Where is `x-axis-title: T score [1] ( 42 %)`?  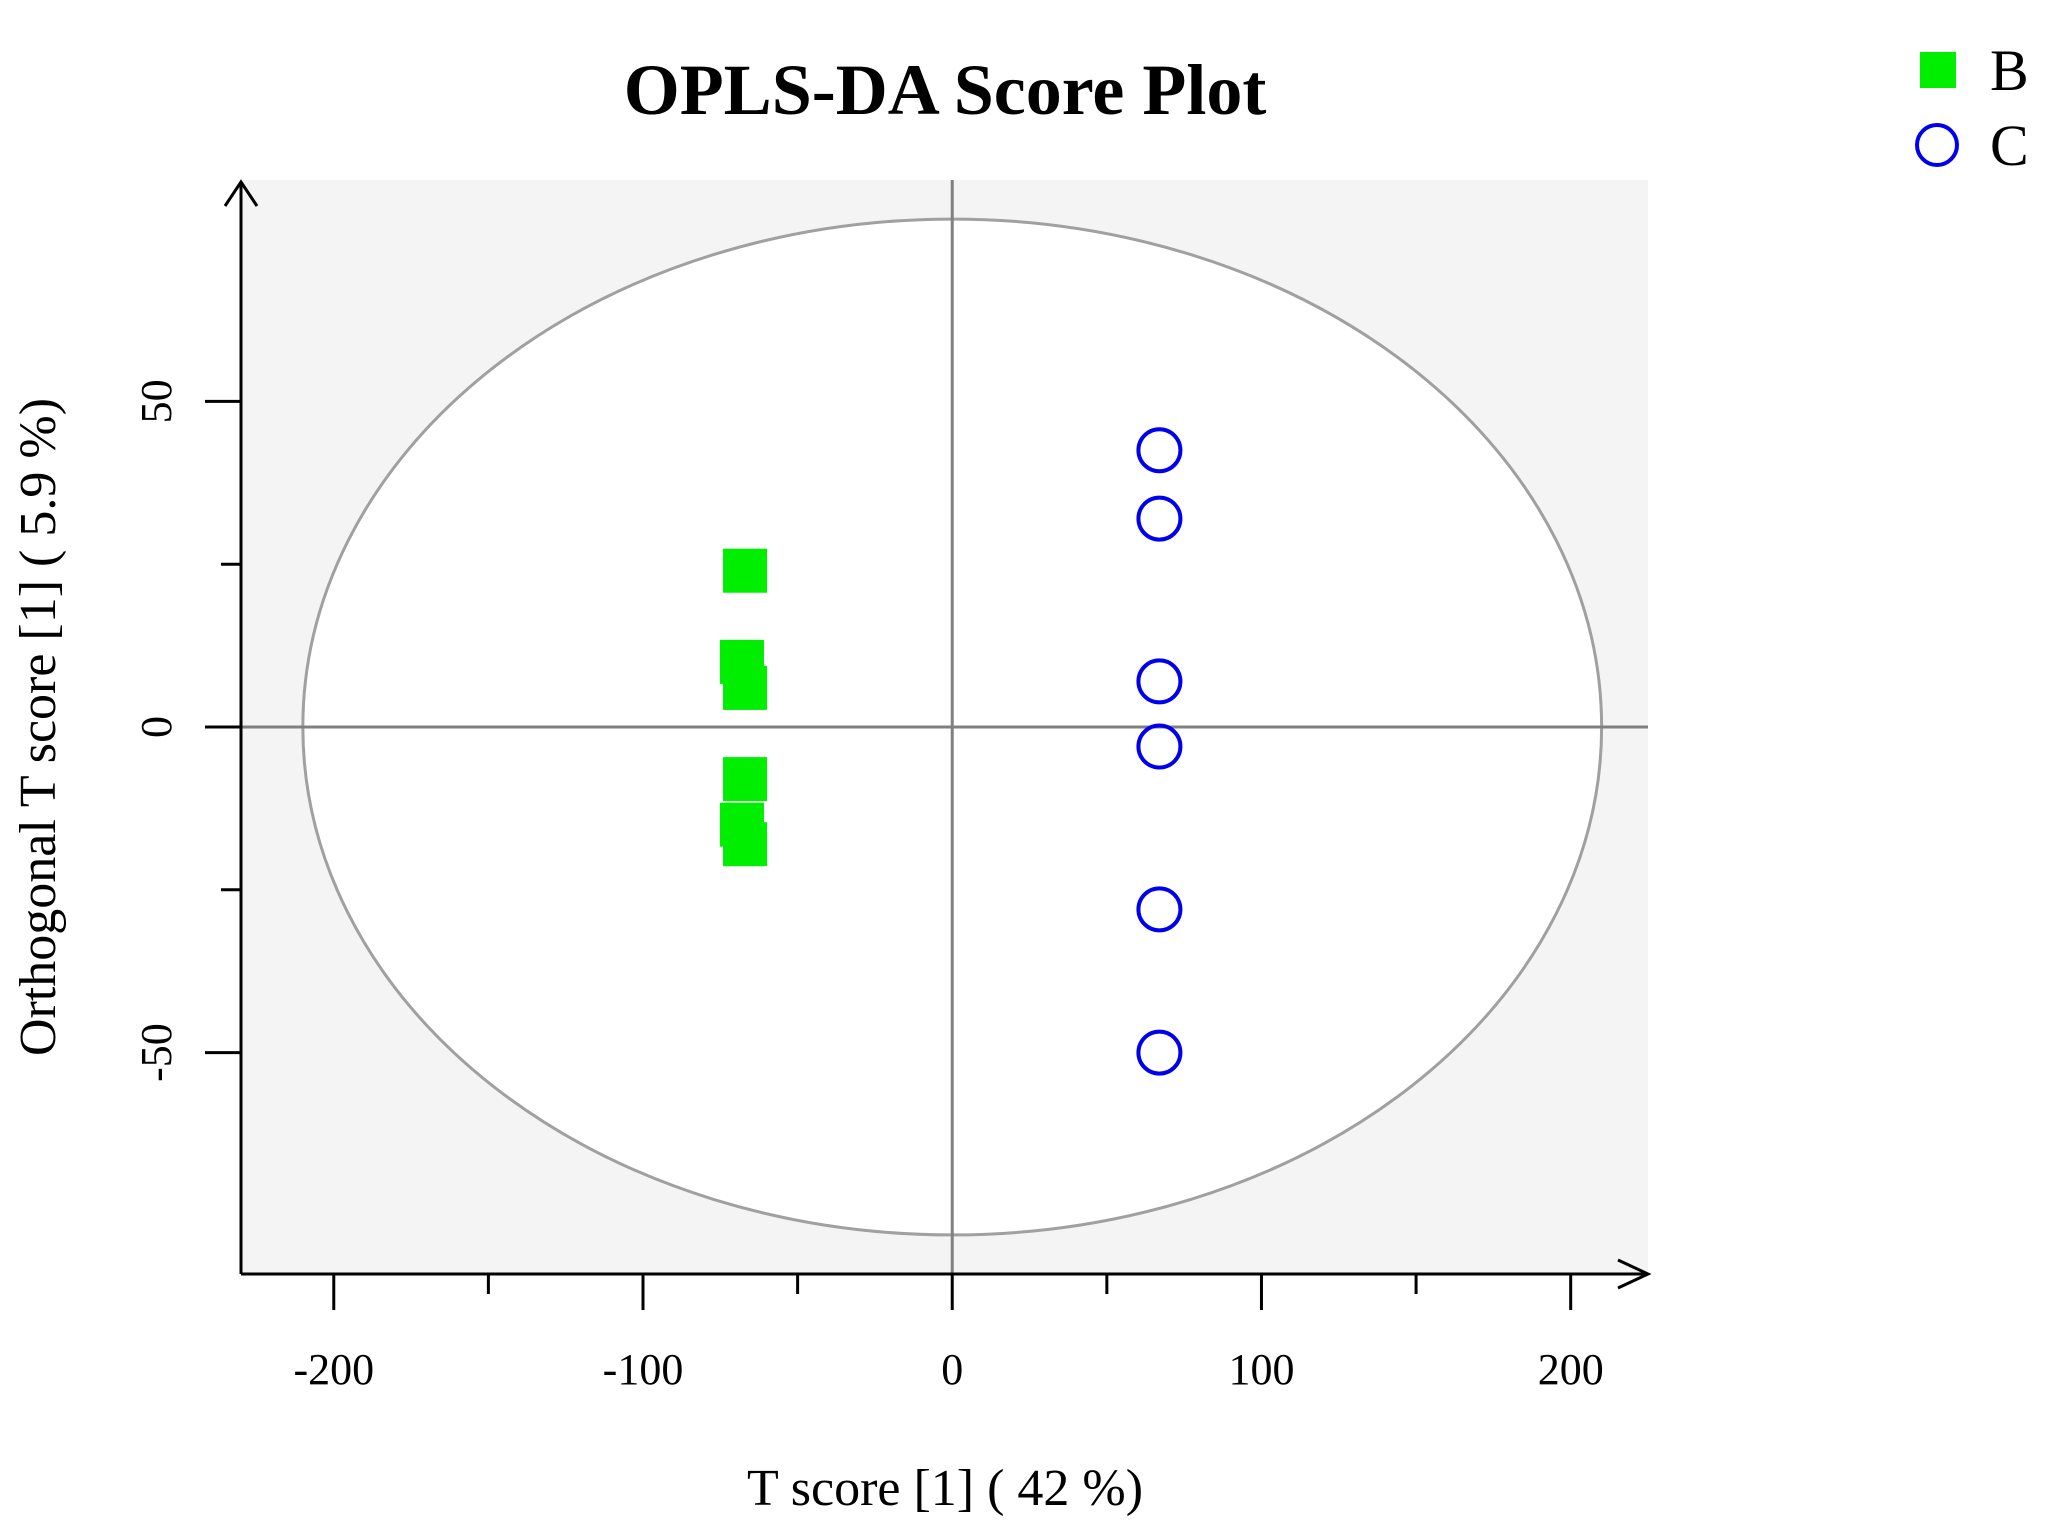 x-axis-title: T score [1] ( 42 %) is located at coordinates (945, 1488).